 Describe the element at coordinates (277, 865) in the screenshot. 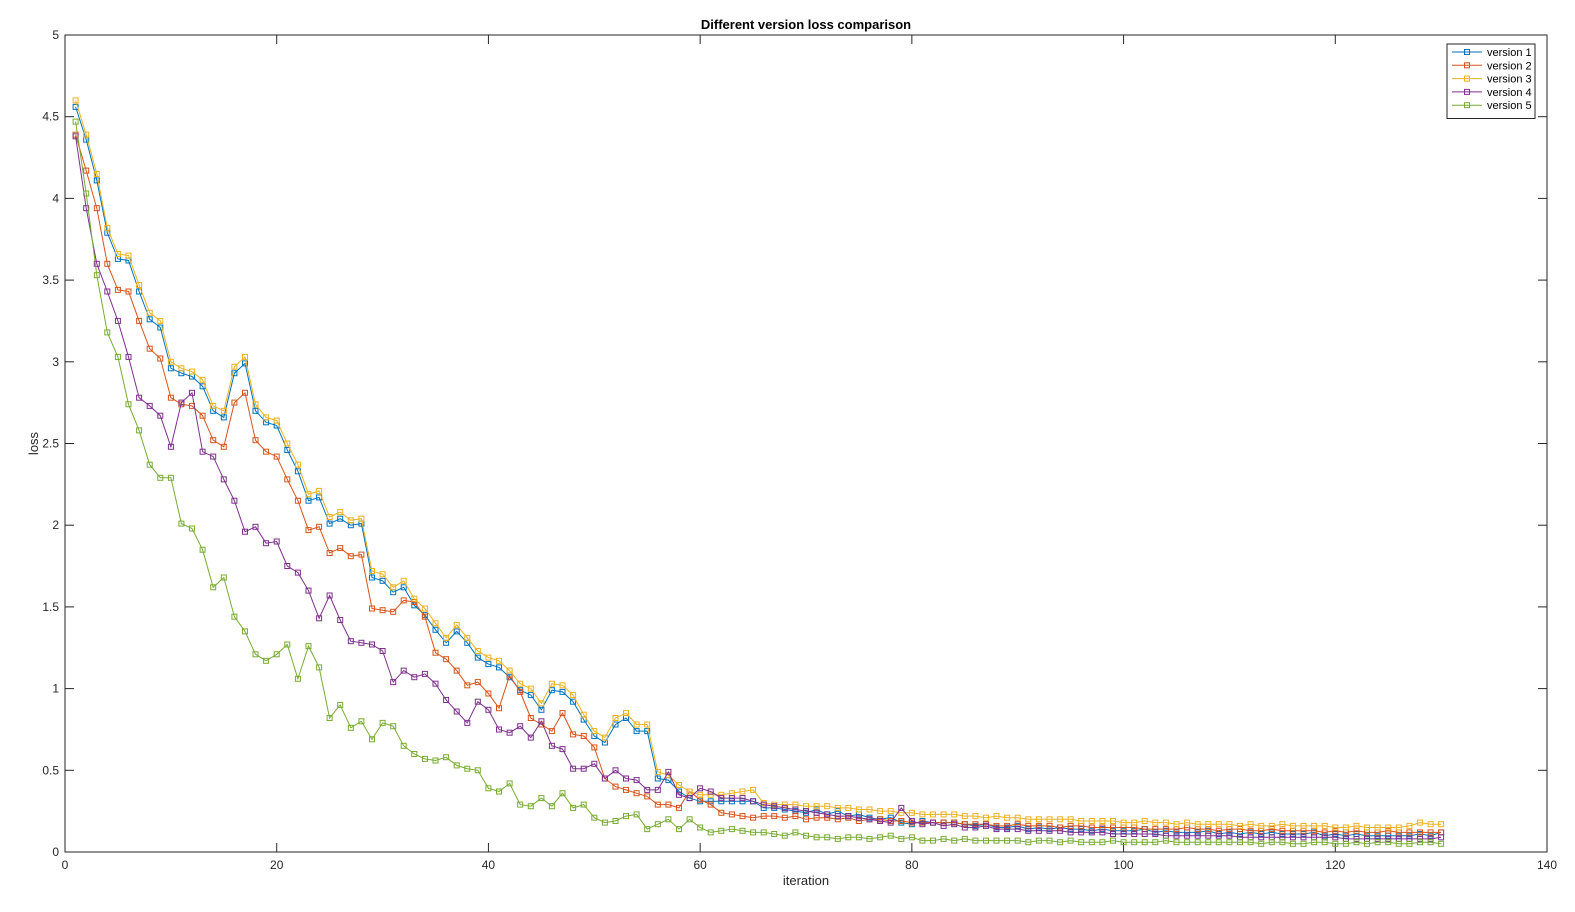

I see `x-tick-label: 20` at that location.